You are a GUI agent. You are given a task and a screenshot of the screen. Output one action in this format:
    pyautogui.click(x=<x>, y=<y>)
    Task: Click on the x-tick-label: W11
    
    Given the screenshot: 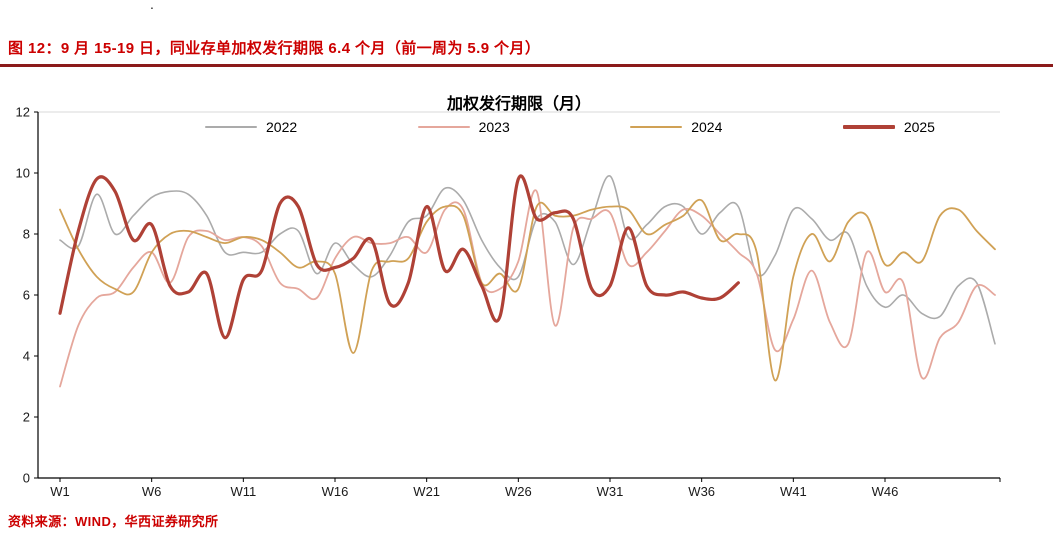 What is the action you would take?
    pyautogui.click(x=243, y=491)
    